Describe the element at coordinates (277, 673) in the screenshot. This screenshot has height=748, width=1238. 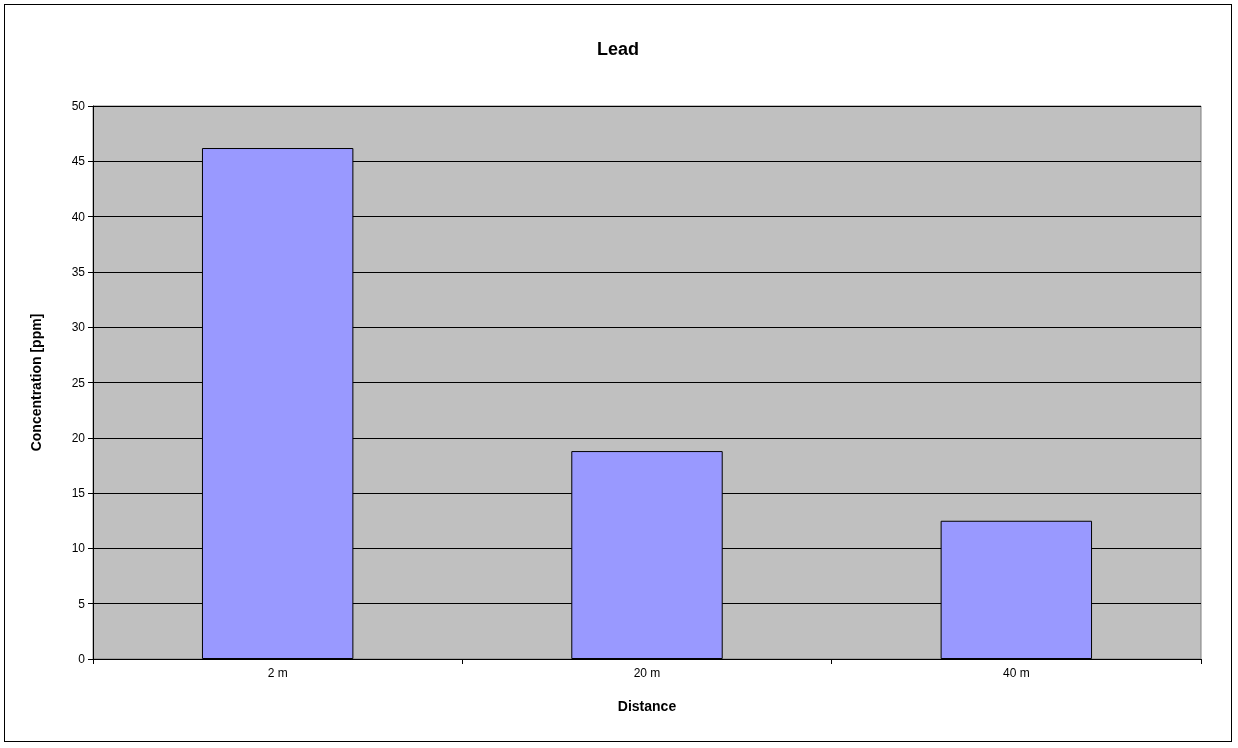
I see `x-tick-label: 2 m` at that location.